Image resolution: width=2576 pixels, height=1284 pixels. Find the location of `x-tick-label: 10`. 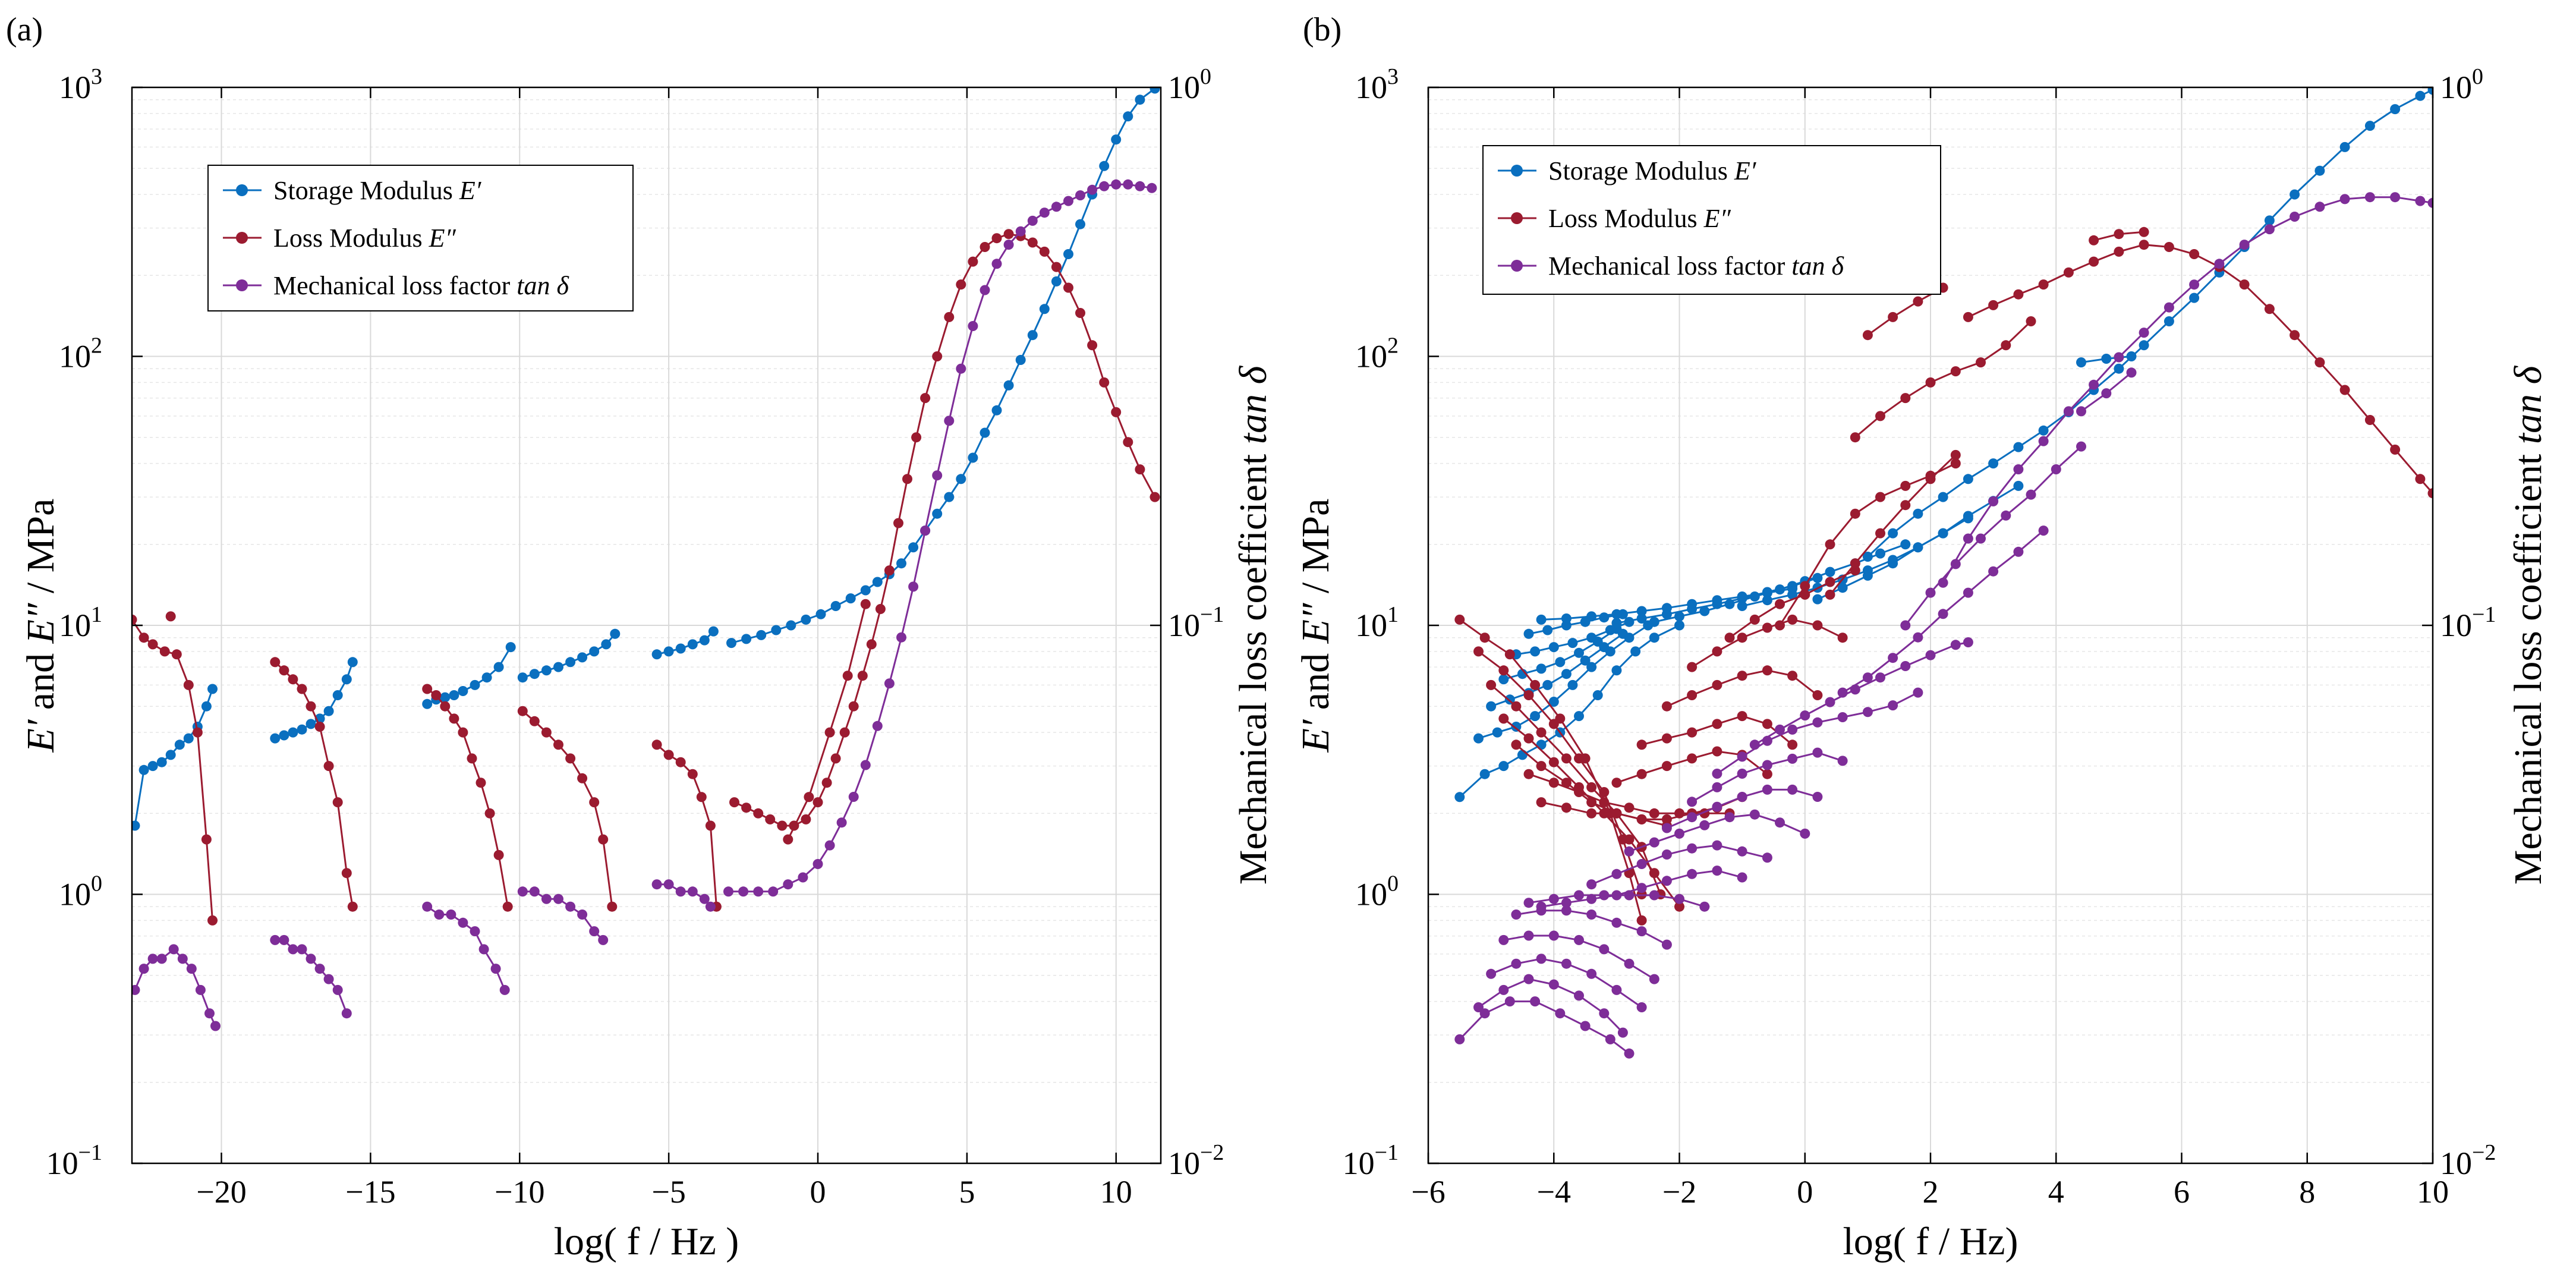

x-tick-label: 10 is located at coordinates (2433, 1192).